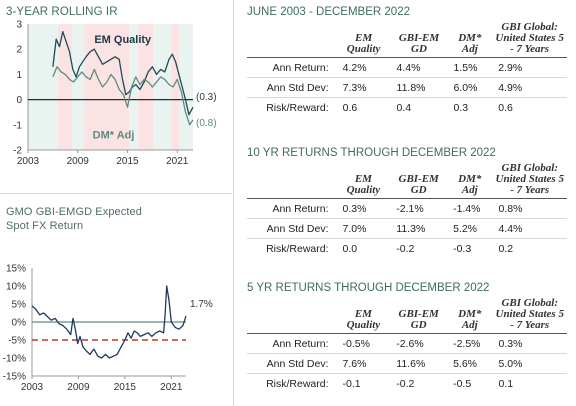 The image size is (576, 406). I want to click on cell: -0.5, so click(462, 383).